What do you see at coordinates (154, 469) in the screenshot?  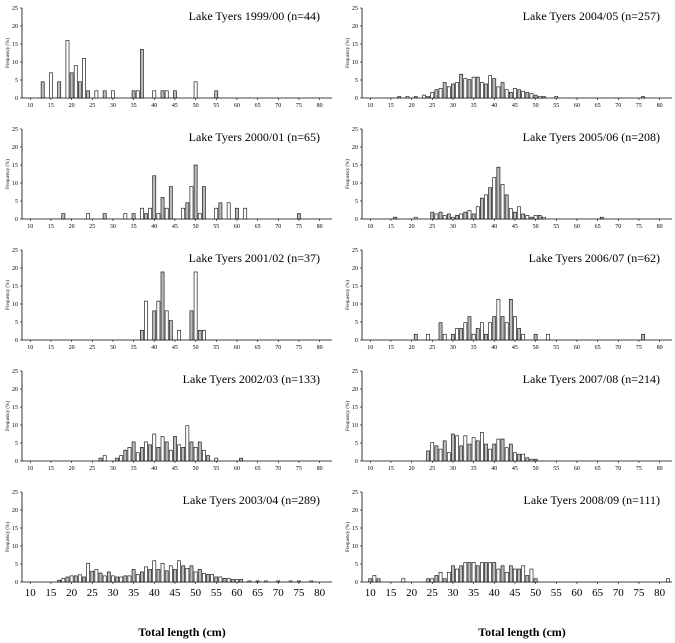 I see `x-tick-label: 40` at bounding box center [154, 469].